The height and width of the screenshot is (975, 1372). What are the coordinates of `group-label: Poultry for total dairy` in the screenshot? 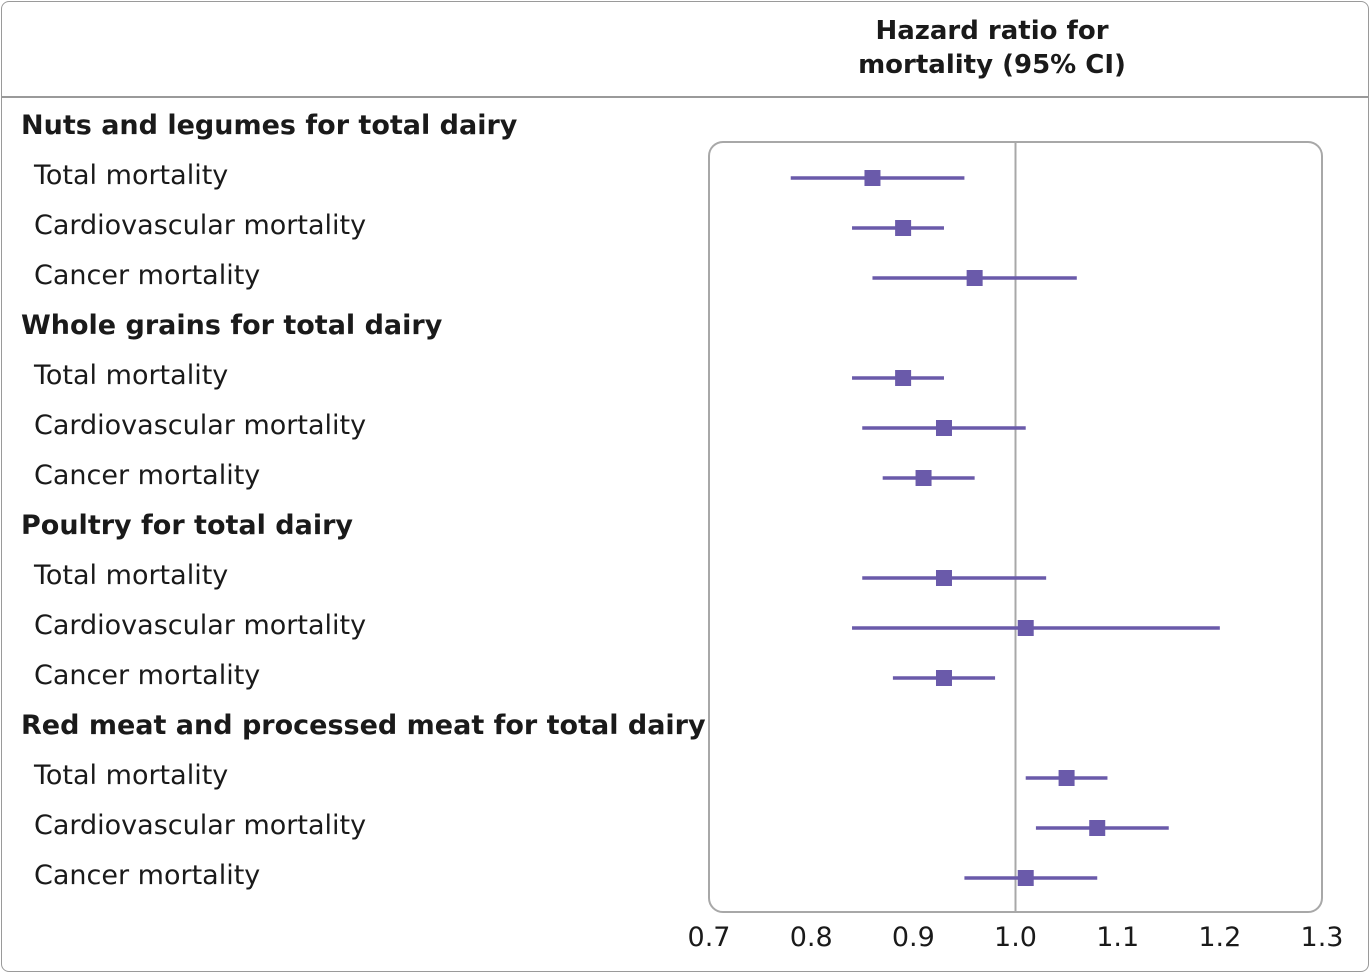 It's located at (187, 525).